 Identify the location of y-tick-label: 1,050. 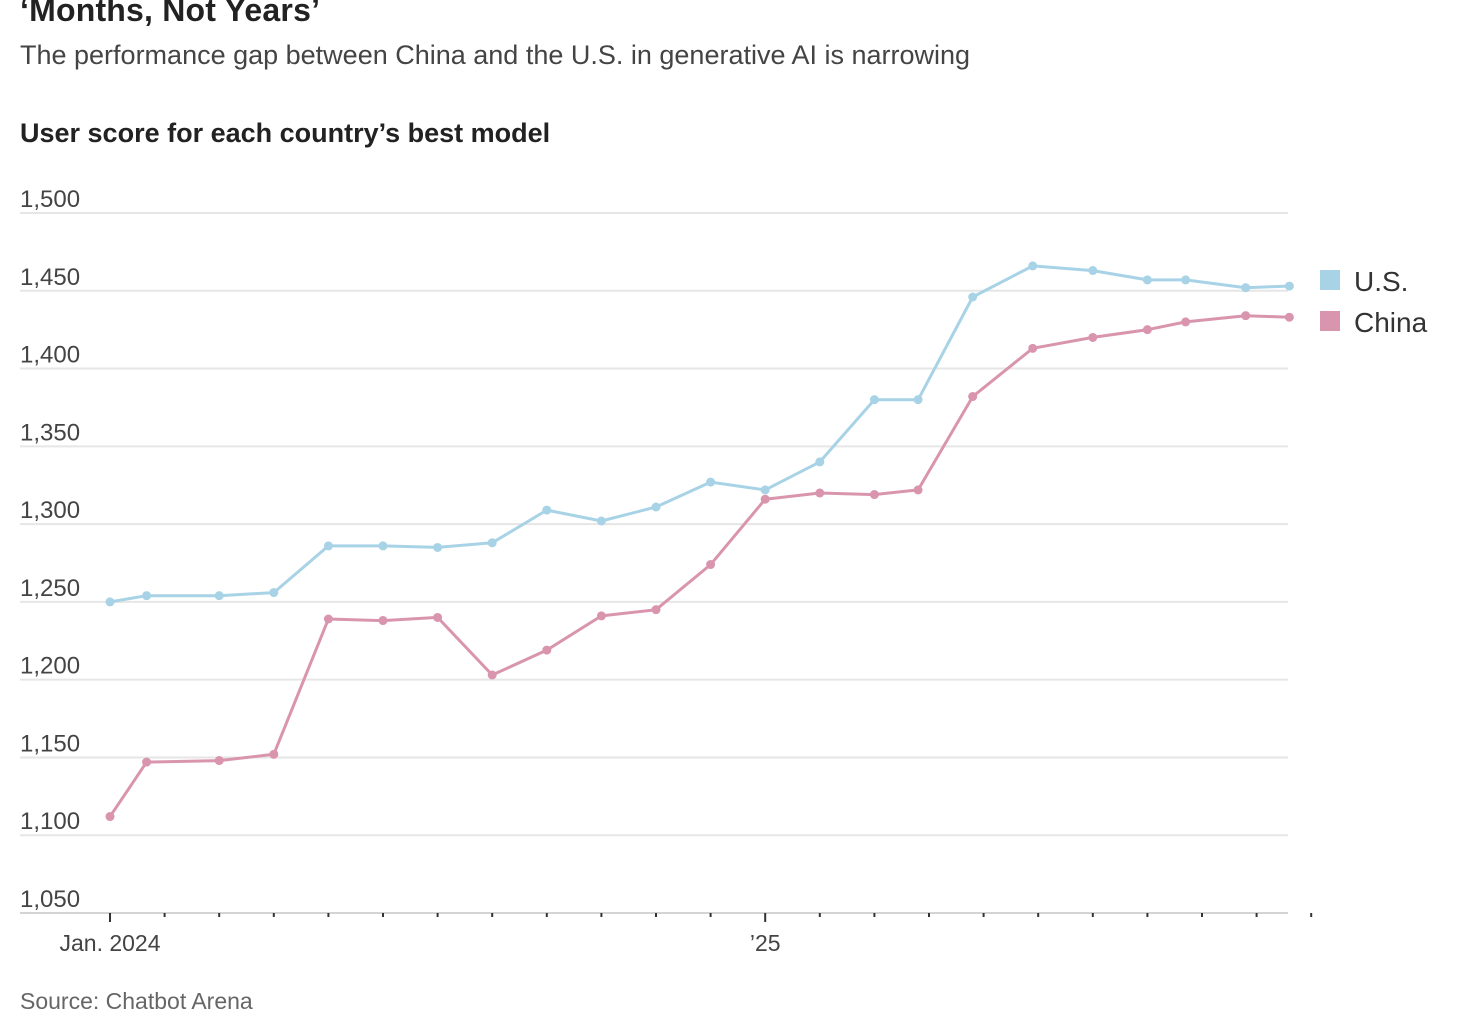
(50, 899).